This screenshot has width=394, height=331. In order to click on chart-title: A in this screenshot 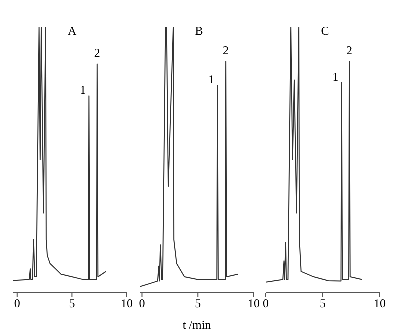, I will do `click(72, 31)`.